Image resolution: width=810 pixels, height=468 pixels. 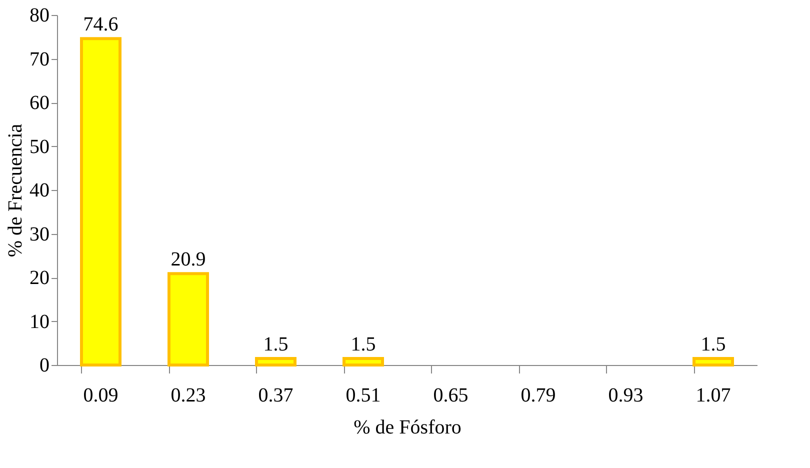 I want to click on y-tick-label: 50, so click(x=40, y=147).